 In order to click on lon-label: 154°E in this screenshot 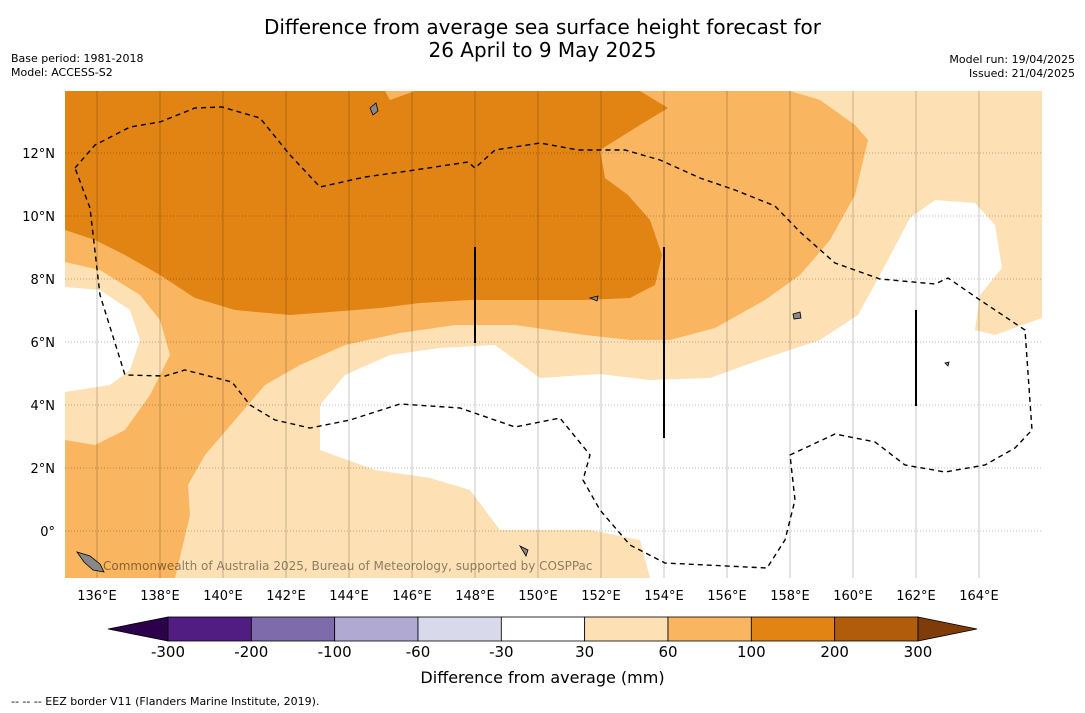, I will do `click(664, 596)`.